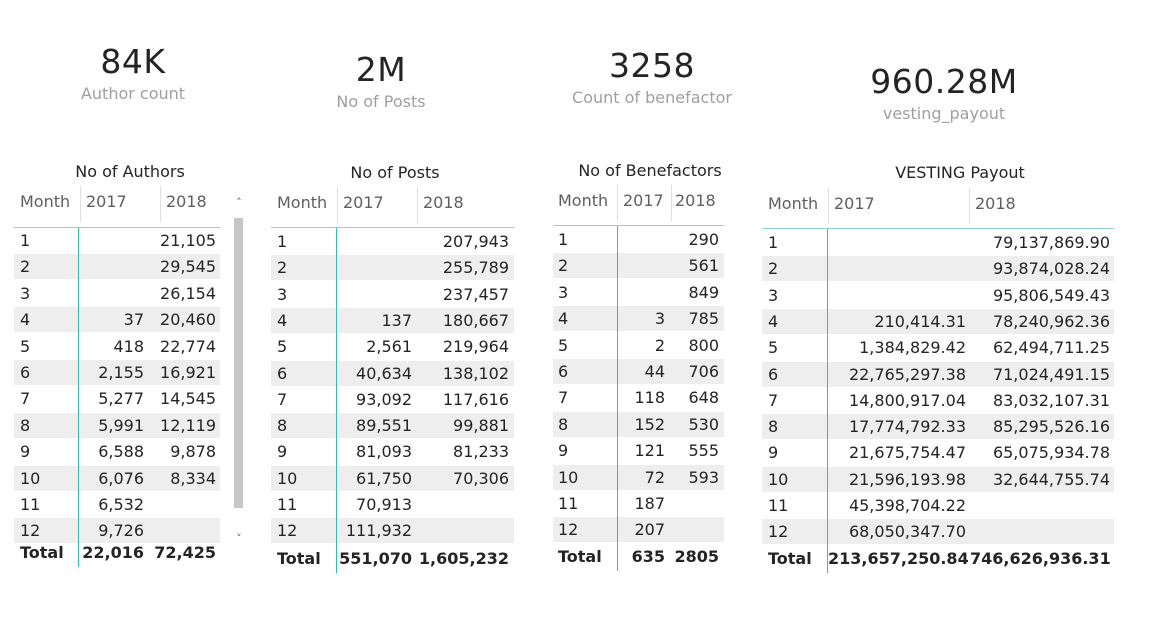 Image resolution: width=1172 pixels, height=617 pixels. What do you see at coordinates (652, 97) in the screenshot?
I see `kpi-label: Count of benefactor` at bounding box center [652, 97].